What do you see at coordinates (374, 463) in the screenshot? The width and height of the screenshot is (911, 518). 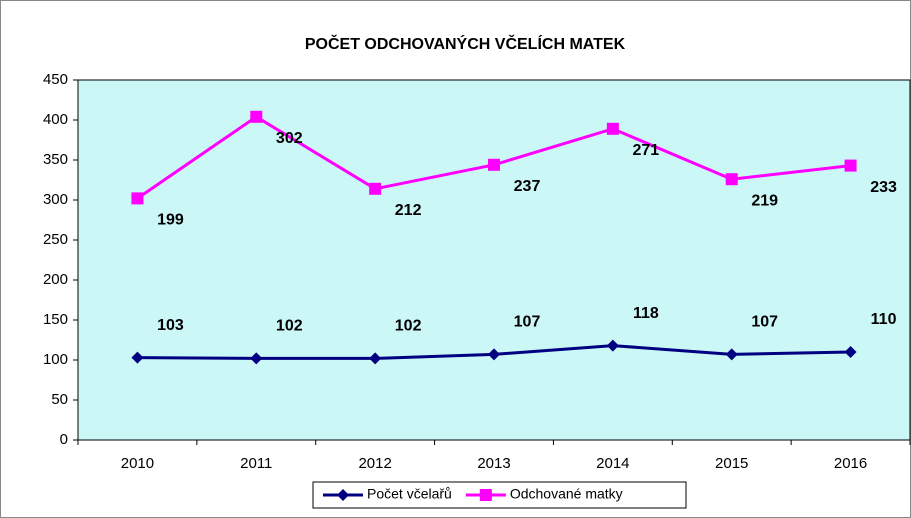 I see `x-tick-label: 2012` at bounding box center [374, 463].